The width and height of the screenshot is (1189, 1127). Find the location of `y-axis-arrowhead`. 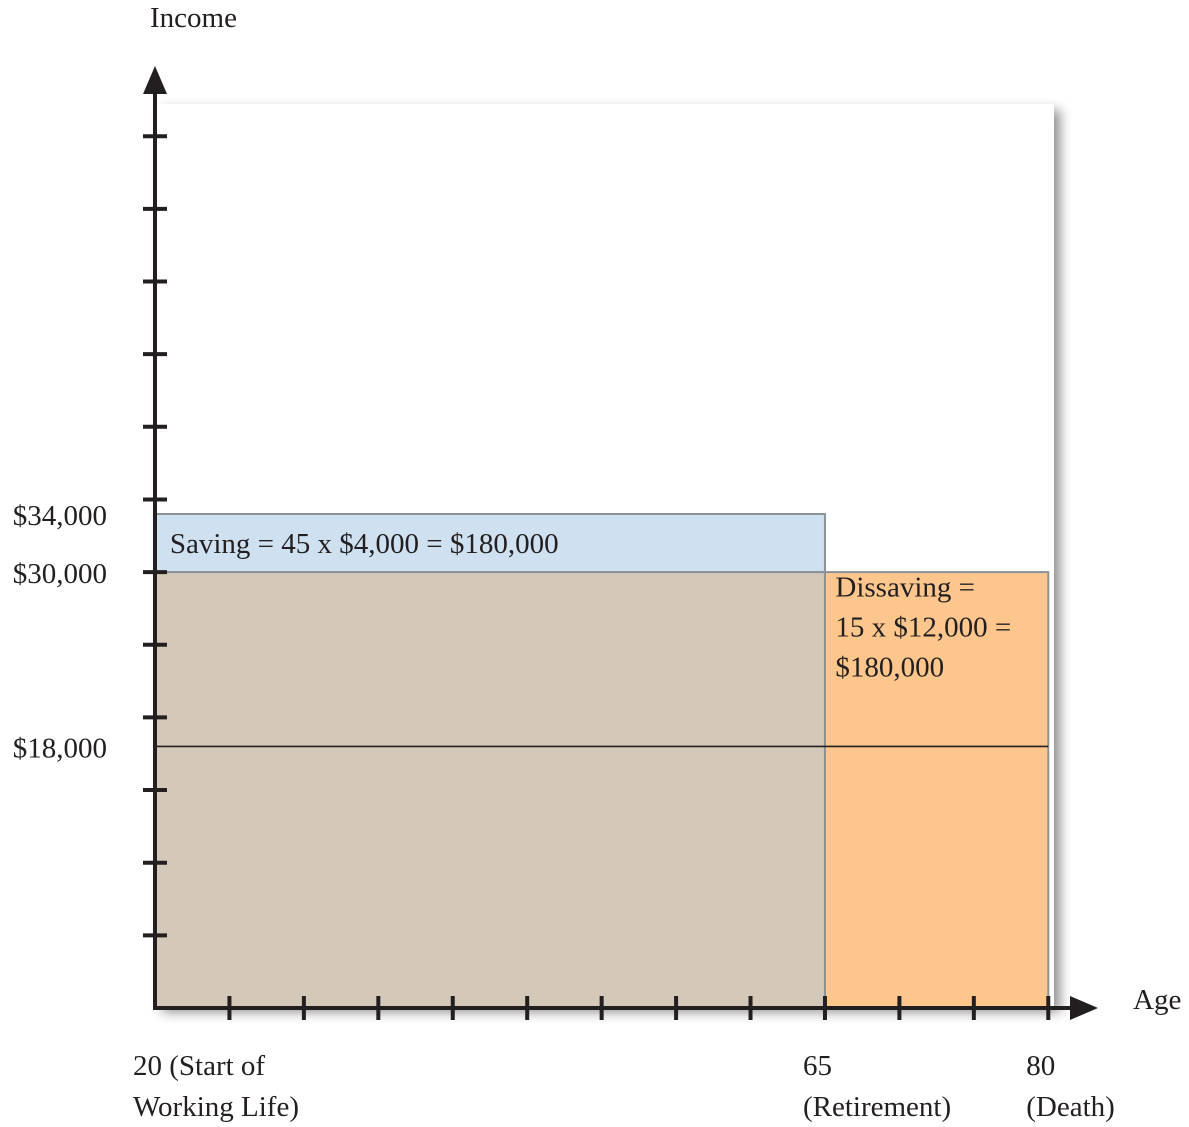

y-axis-arrowhead is located at coordinates (155, 80).